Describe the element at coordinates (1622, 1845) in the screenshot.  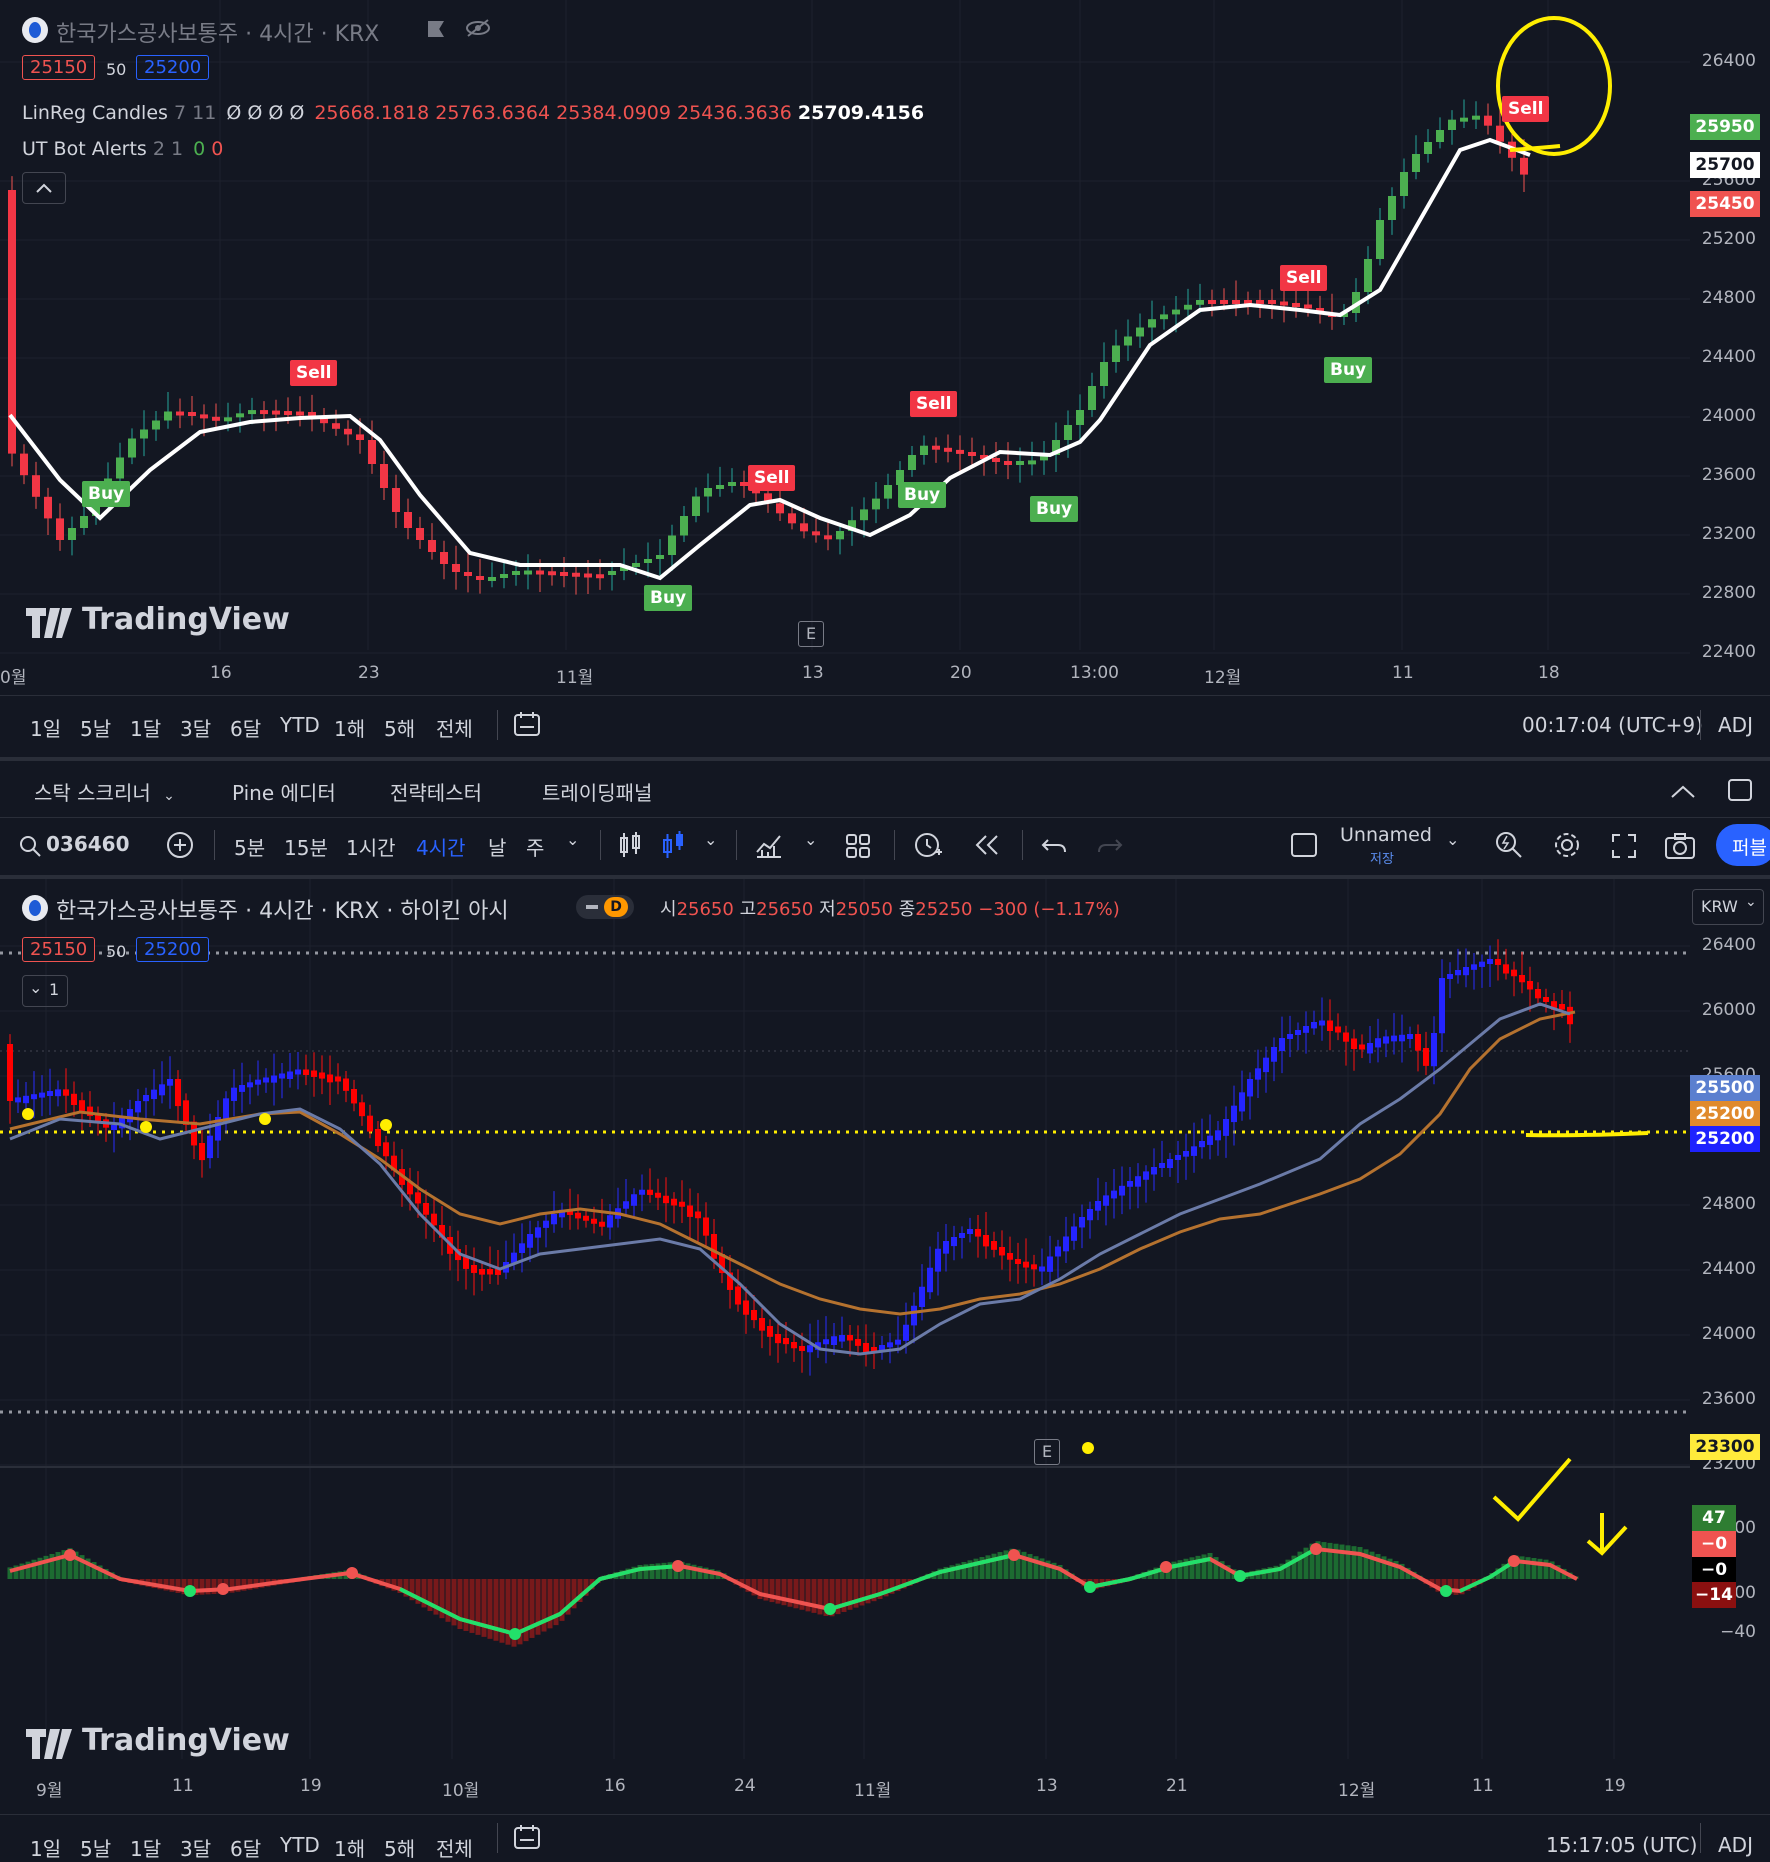
I see `clock: 15:17:05 (UTC)` at that location.